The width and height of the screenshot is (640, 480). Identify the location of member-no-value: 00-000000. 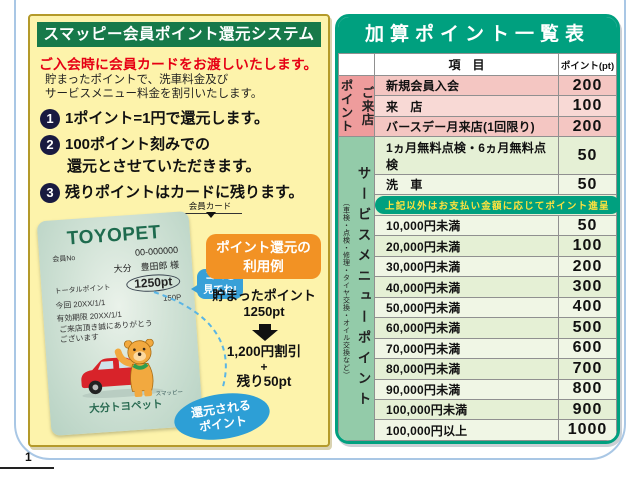
(156, 251).